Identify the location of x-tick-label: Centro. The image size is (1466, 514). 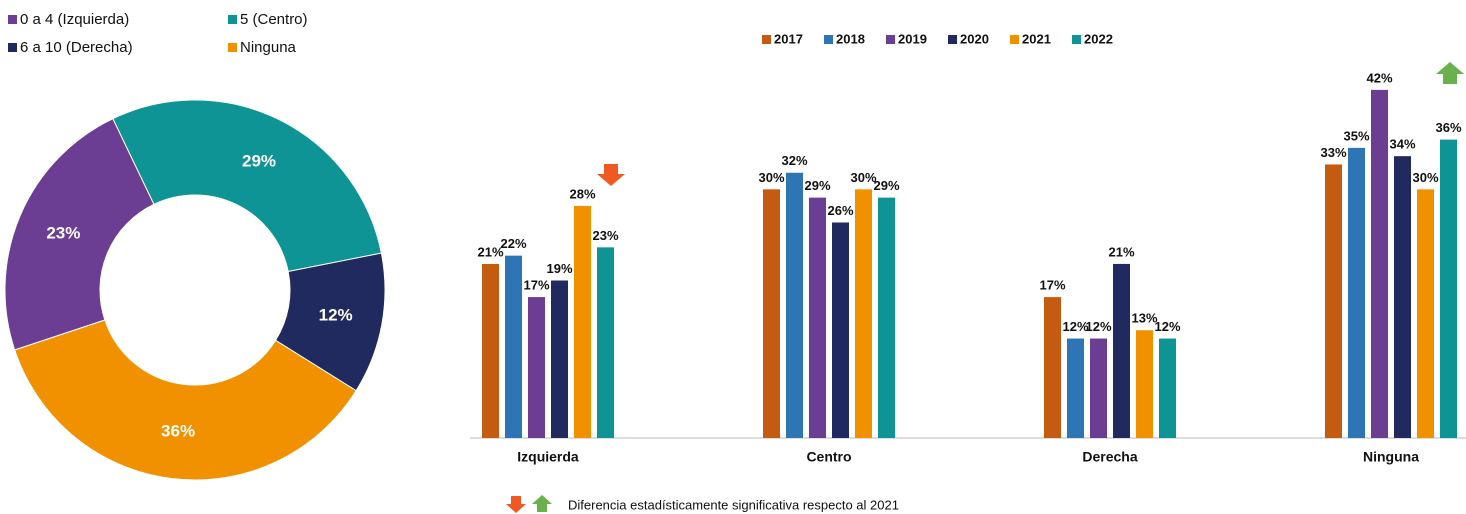
(828, 457).